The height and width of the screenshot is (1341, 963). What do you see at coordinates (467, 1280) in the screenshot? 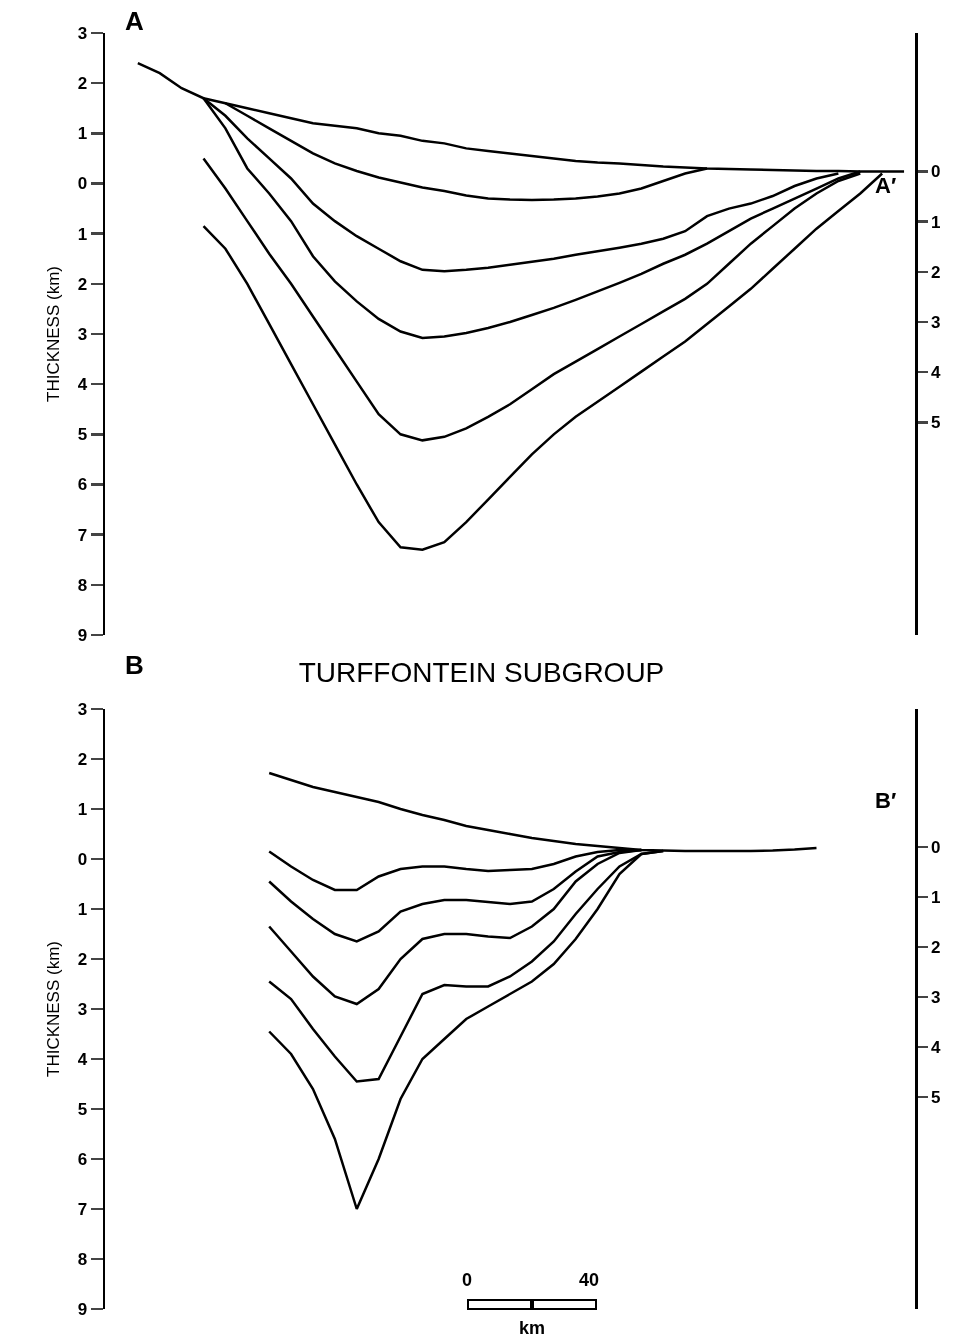
I see `annotation: 0` at bounding box center [467, 1280].